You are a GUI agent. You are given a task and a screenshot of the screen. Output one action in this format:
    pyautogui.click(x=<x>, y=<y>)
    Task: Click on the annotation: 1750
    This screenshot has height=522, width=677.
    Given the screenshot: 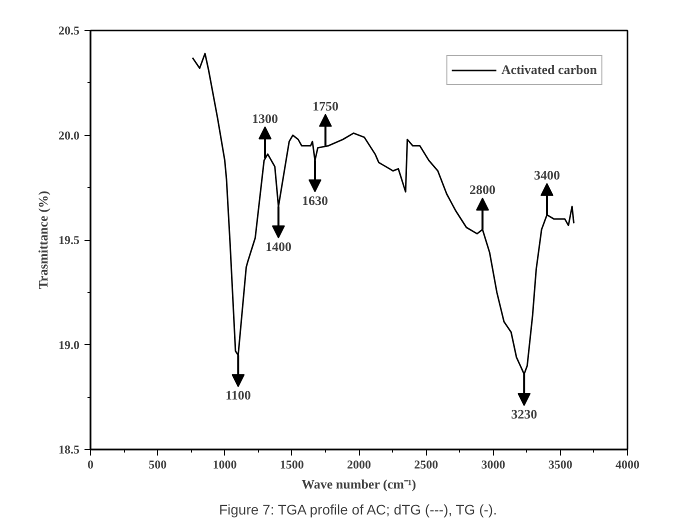 What is the action you would take?
    pyautogui.click(x=325, y=106)
    